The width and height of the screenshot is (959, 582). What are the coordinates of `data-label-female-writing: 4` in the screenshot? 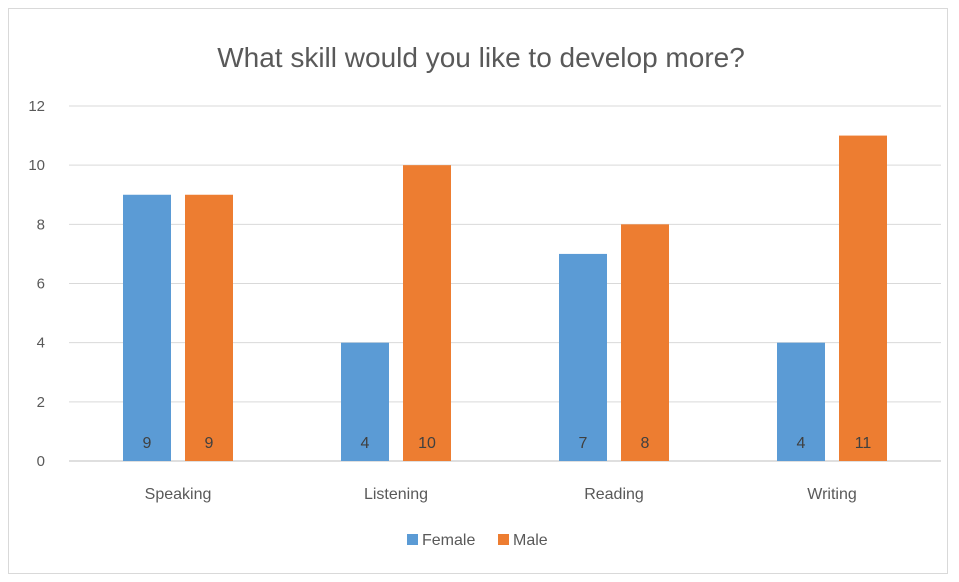 It's located at (801, 443).